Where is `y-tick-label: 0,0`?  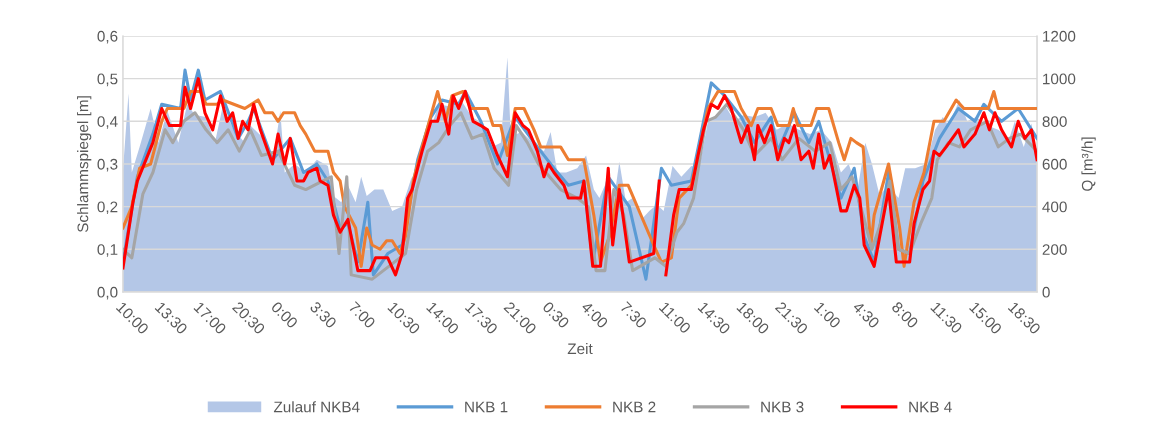 y-tick-label: 0,0 is located at coordinates (107, 293).